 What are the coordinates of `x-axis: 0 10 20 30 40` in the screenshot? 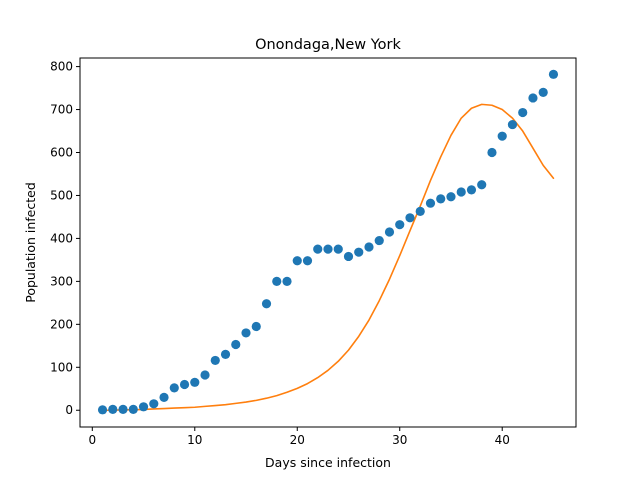 It's located at (299, 437).